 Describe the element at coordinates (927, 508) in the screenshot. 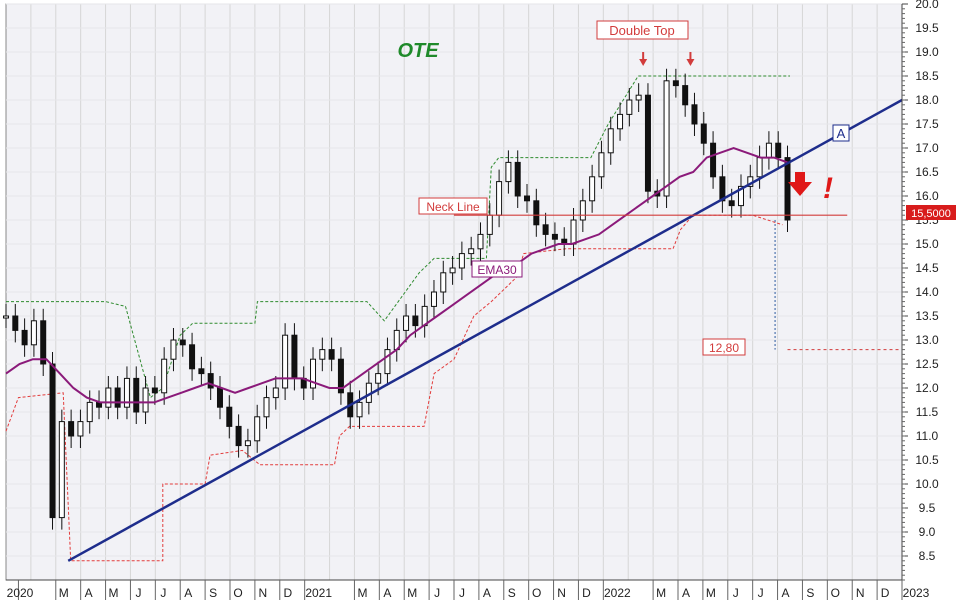

I see `y-tick-label: 9.5` at that location.